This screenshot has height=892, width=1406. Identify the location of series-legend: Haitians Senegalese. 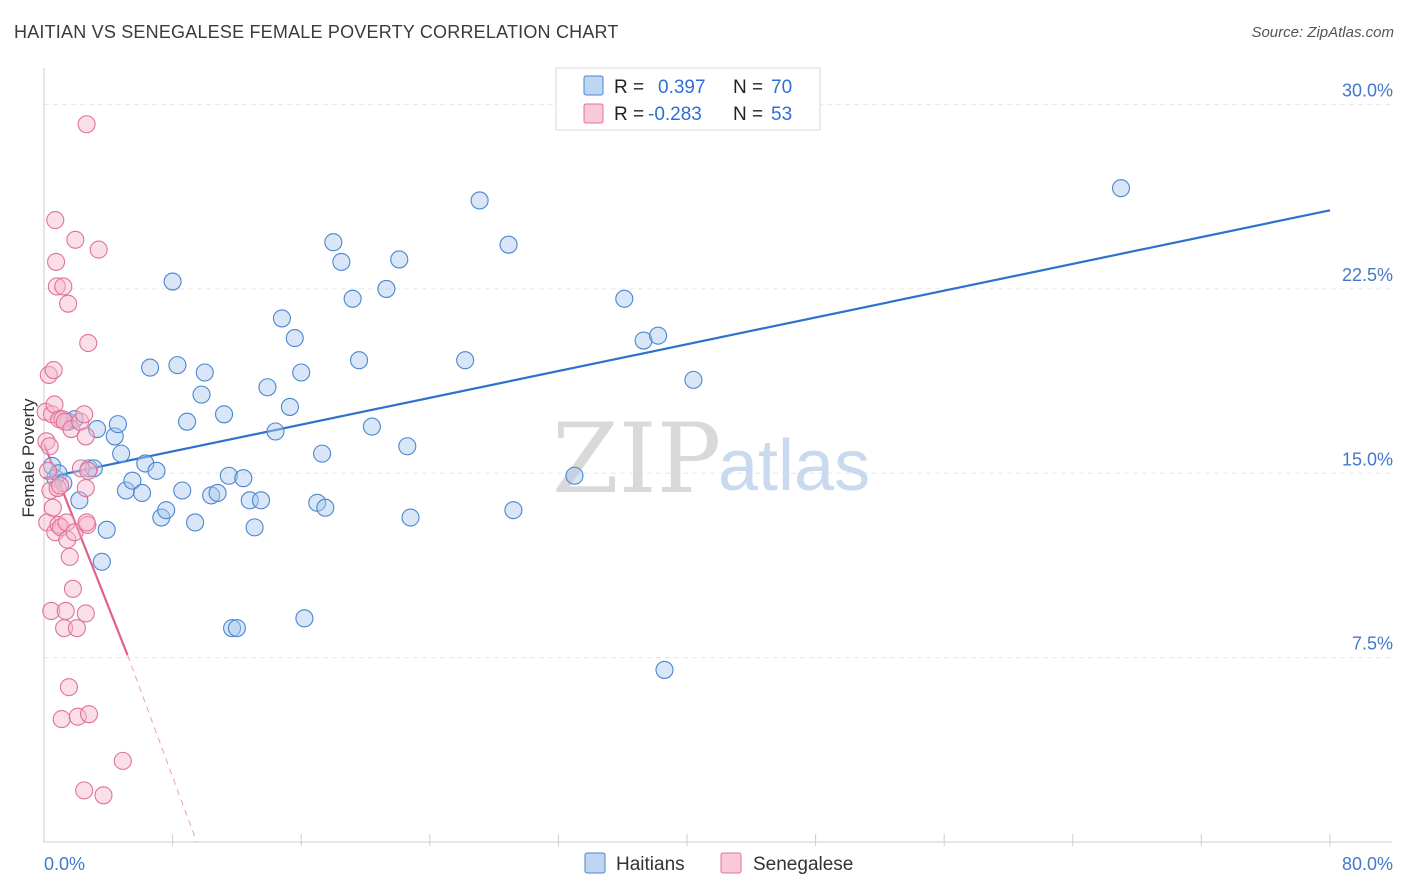
(718, 863).